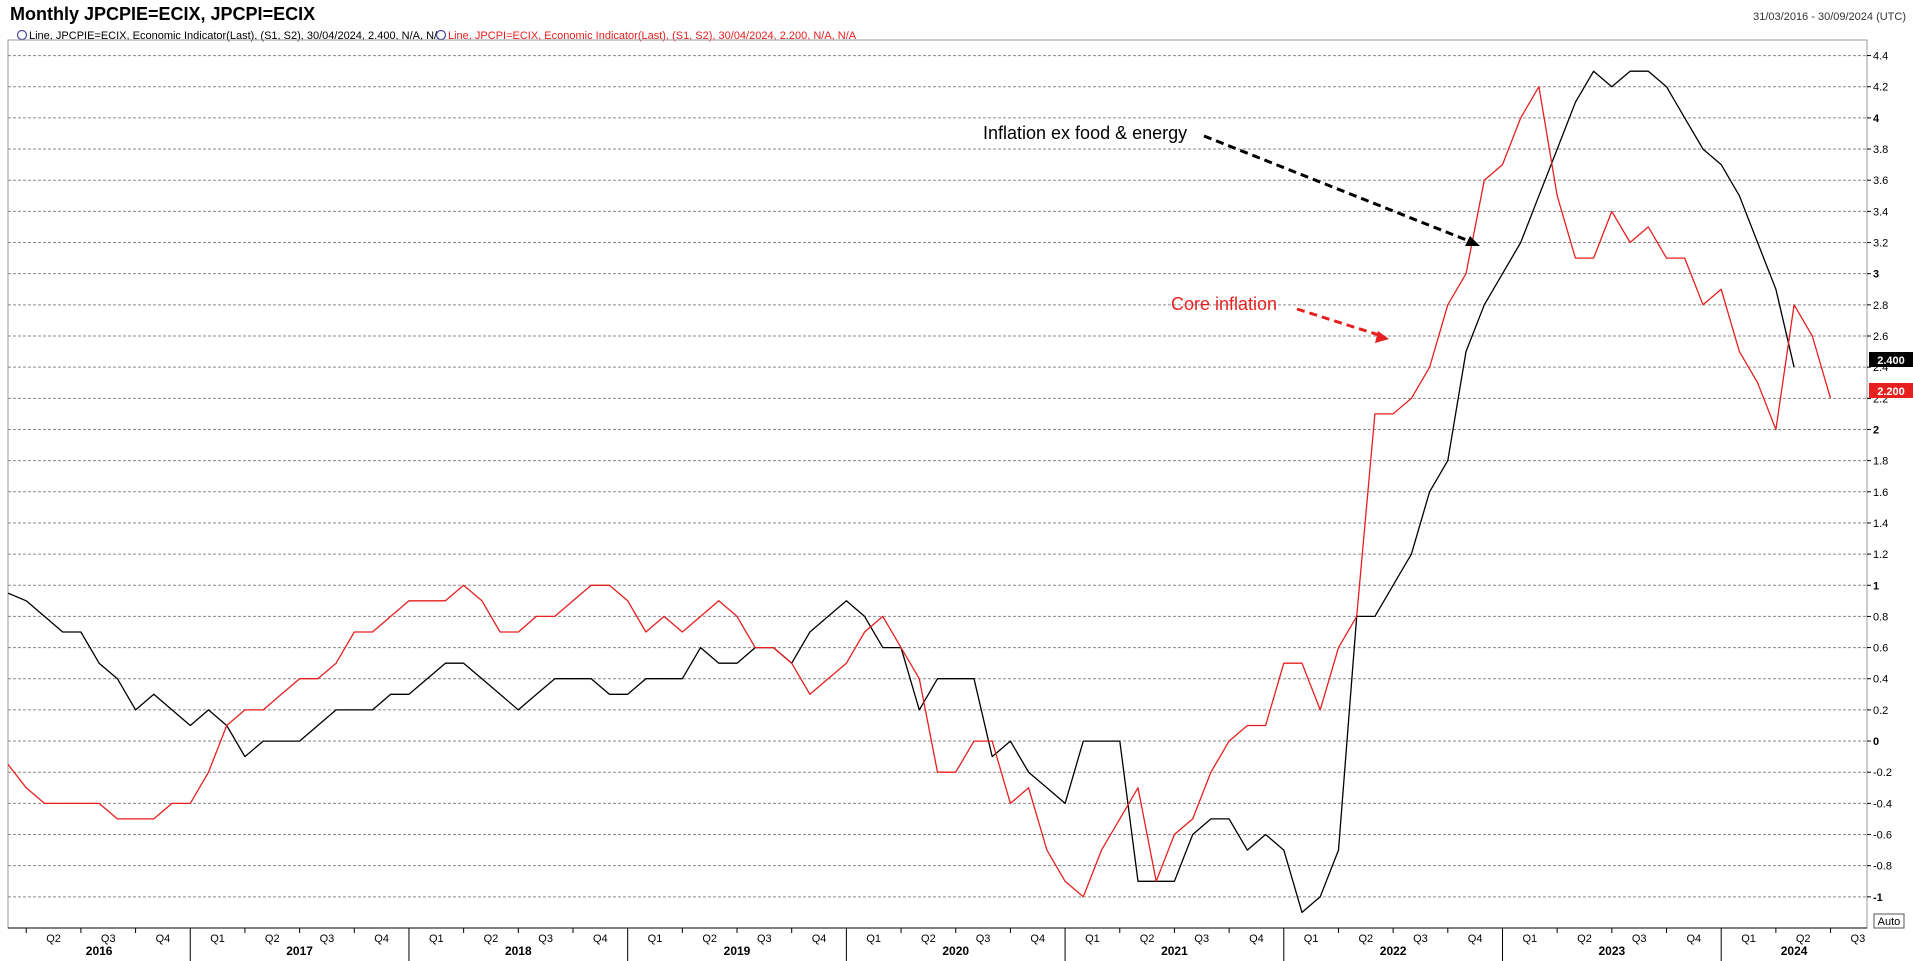 The width and height of the screenshot is (1913, 961). I want to click on annotation-inflation-ex-food-energy: Inflation ex food & energy, so click(1085, 133).